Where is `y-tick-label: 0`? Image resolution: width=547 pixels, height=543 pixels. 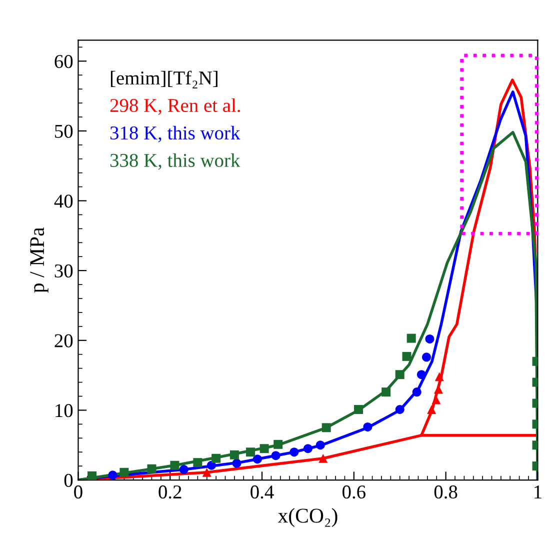 y-tick-label: 0 is located at coordinates (68, 480).